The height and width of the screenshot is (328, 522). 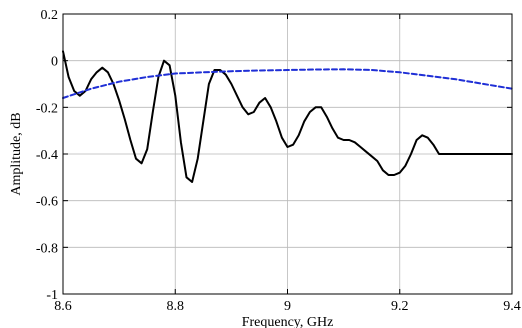 What do you see at coordinates (176, 306) in the screenshot?
I see `x-tick-label: 8.8` at bounding box center [176, 306].